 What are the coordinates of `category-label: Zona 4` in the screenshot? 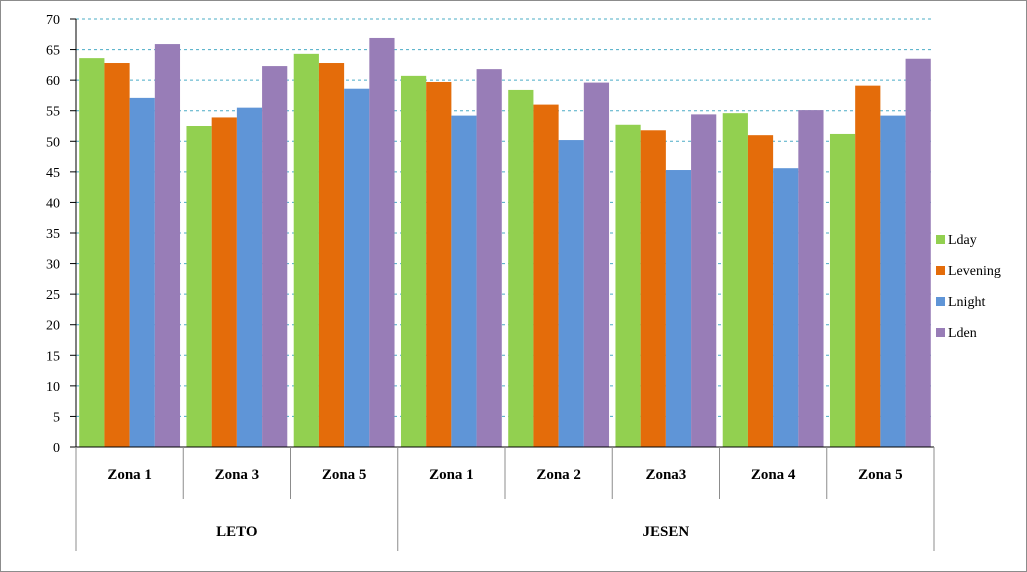 It's located at (773, 475).